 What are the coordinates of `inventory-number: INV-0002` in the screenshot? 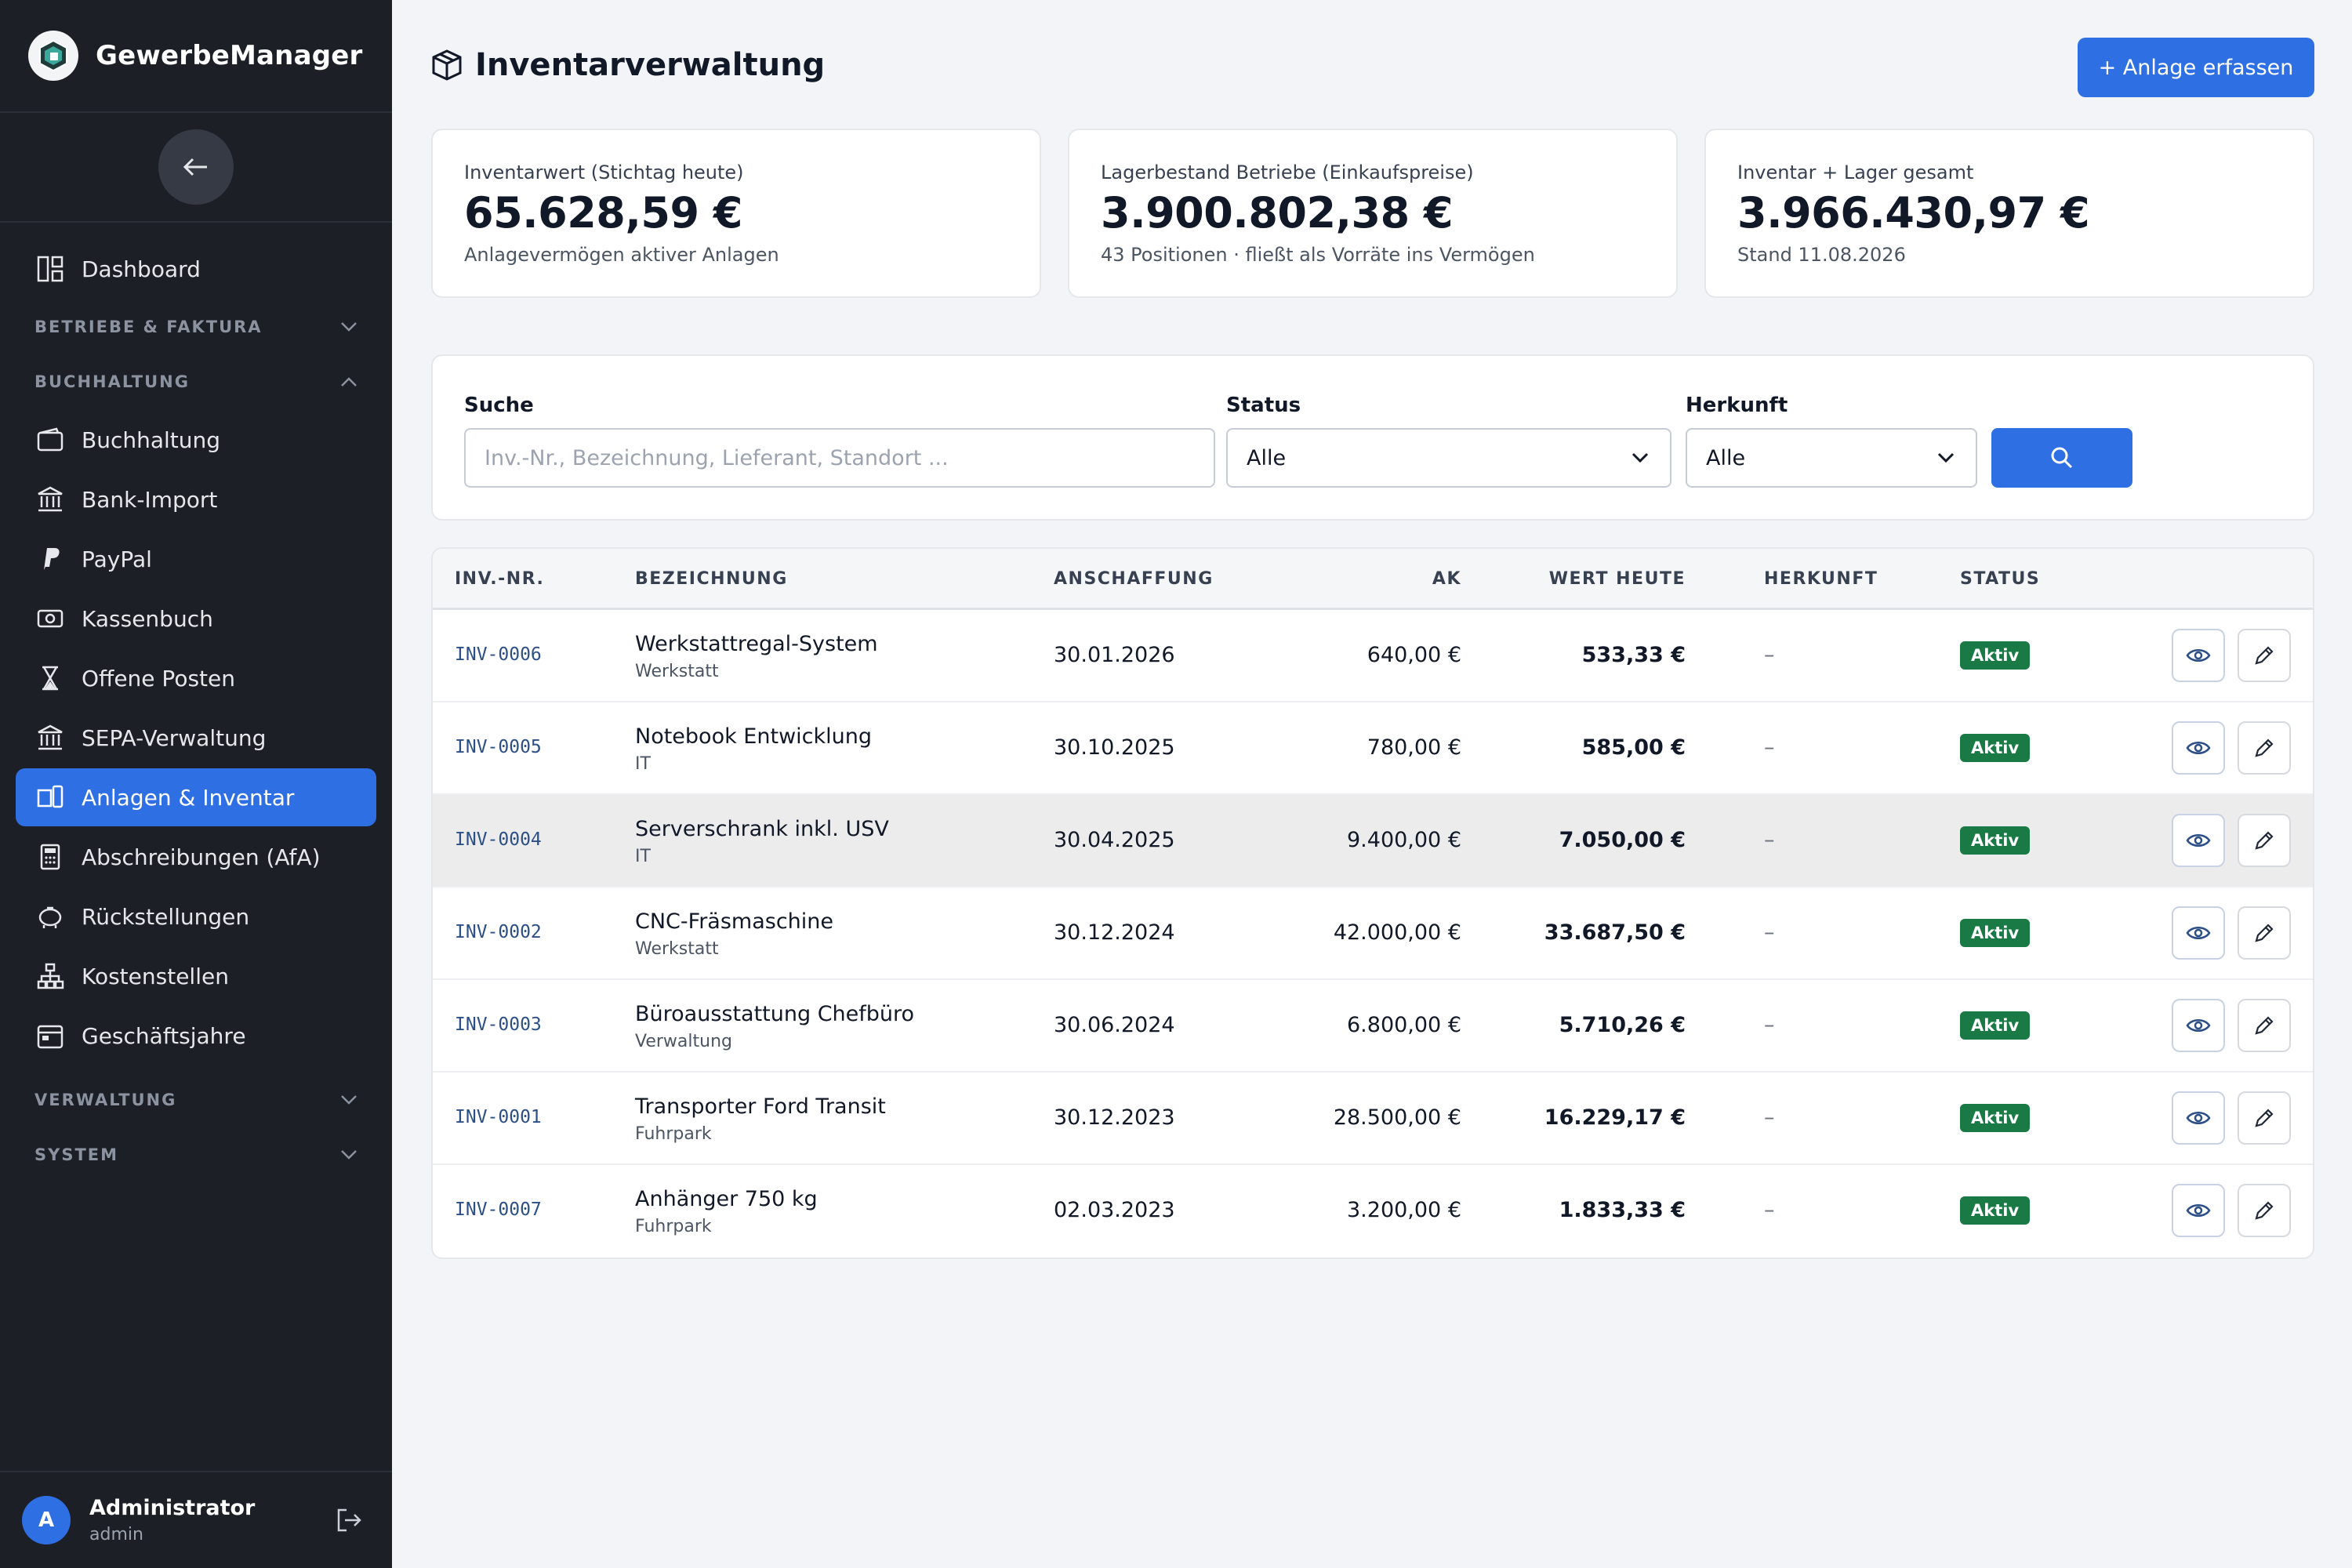 It's located at (498, 932).